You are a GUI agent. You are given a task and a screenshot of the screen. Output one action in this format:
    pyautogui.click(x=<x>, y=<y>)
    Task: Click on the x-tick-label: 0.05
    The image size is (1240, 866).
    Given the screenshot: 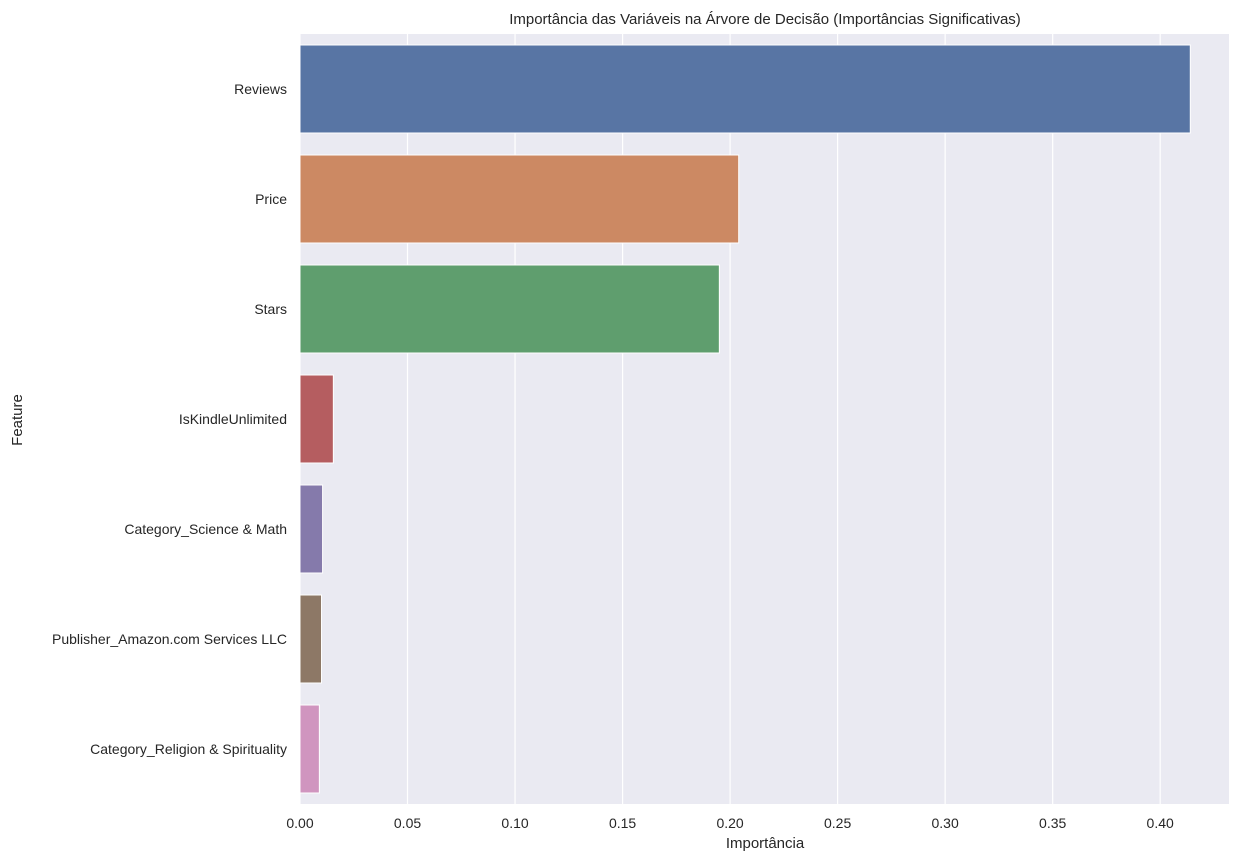 What is the action you would take?
    pyautogui.click(x=407, y=823)
    